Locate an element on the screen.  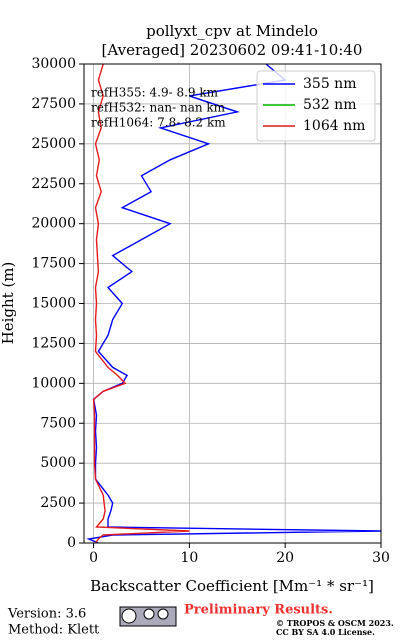
footer-license: CC BY SA 4.0 License. is located at coordinates (325, 632).